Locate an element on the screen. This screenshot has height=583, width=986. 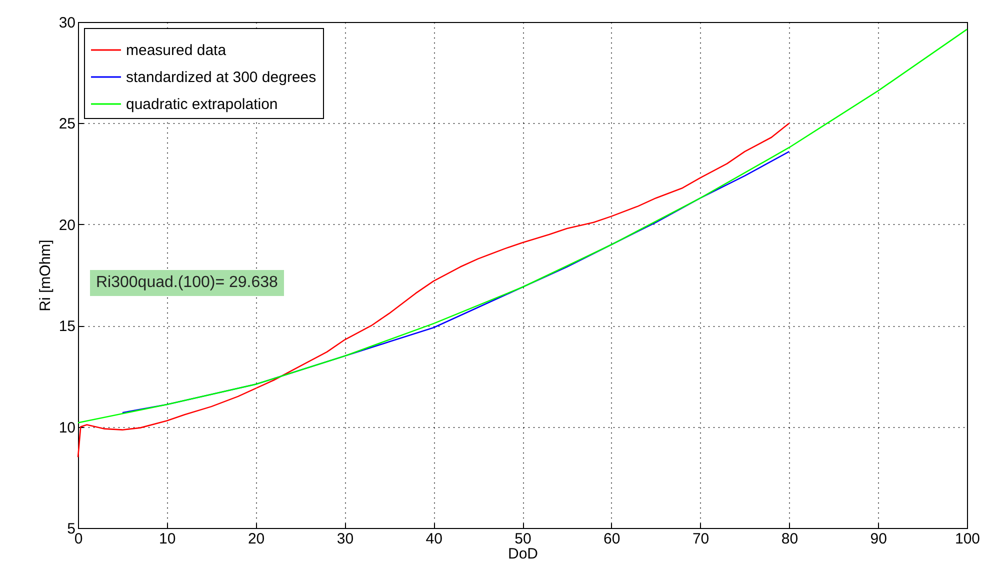
y-tick-label: 5 is located at coordinates (71, 529).